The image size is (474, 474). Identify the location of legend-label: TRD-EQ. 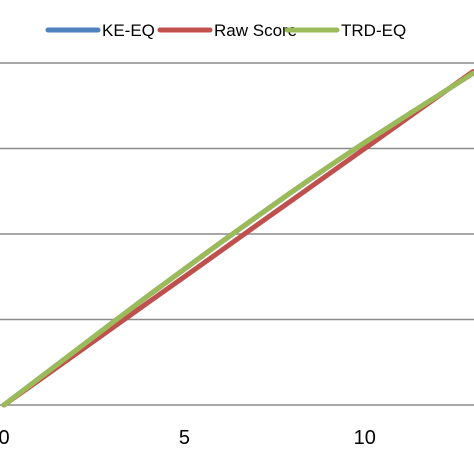
(373, 30).